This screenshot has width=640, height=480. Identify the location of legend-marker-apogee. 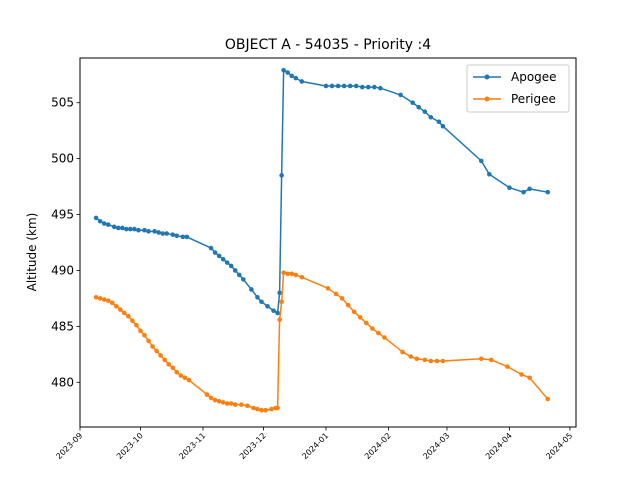
(487, 77).